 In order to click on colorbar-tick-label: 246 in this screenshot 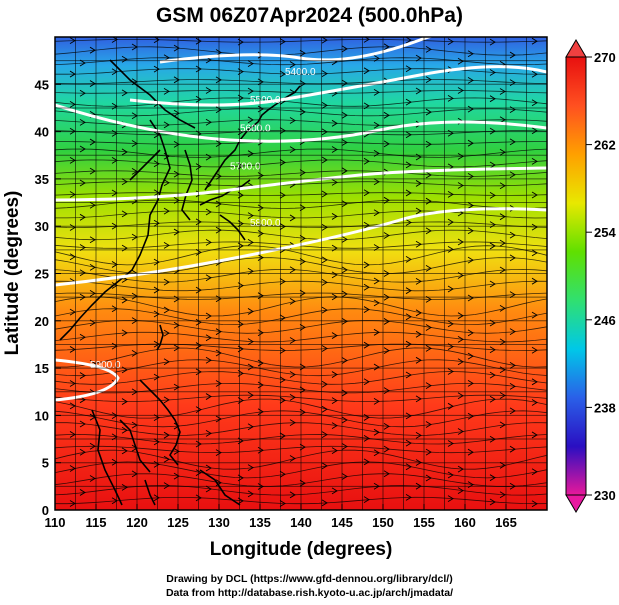, I will do `click(605, 320)`.